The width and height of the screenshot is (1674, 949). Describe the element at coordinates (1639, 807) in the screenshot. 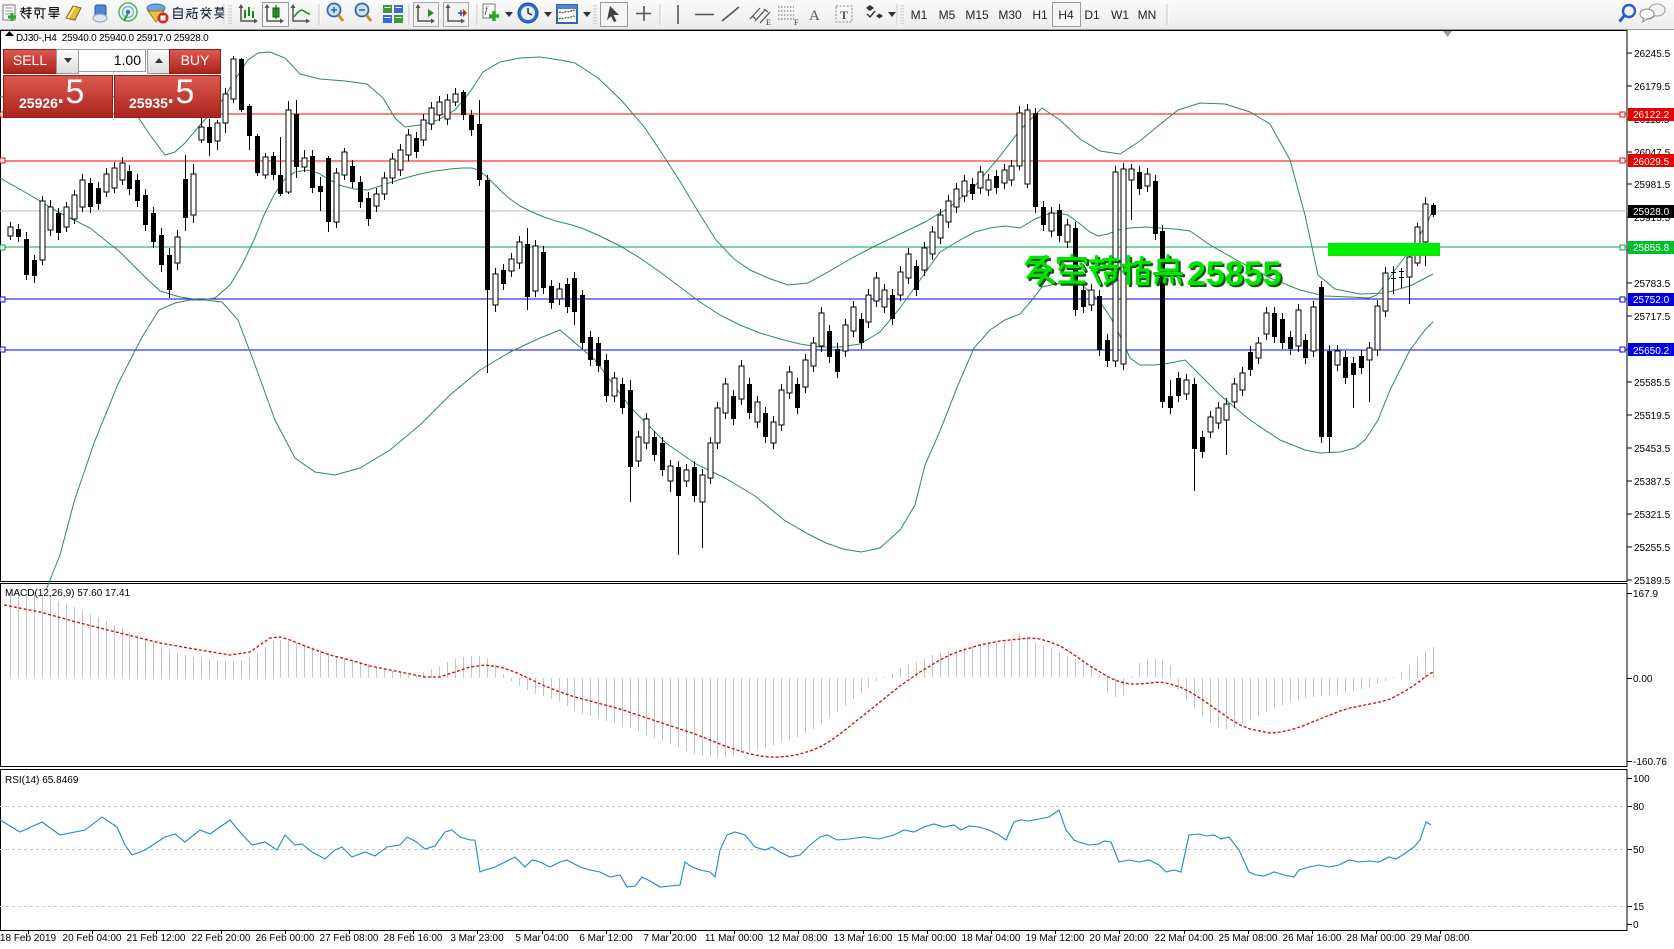

I see `svg-text: 80` at that location.